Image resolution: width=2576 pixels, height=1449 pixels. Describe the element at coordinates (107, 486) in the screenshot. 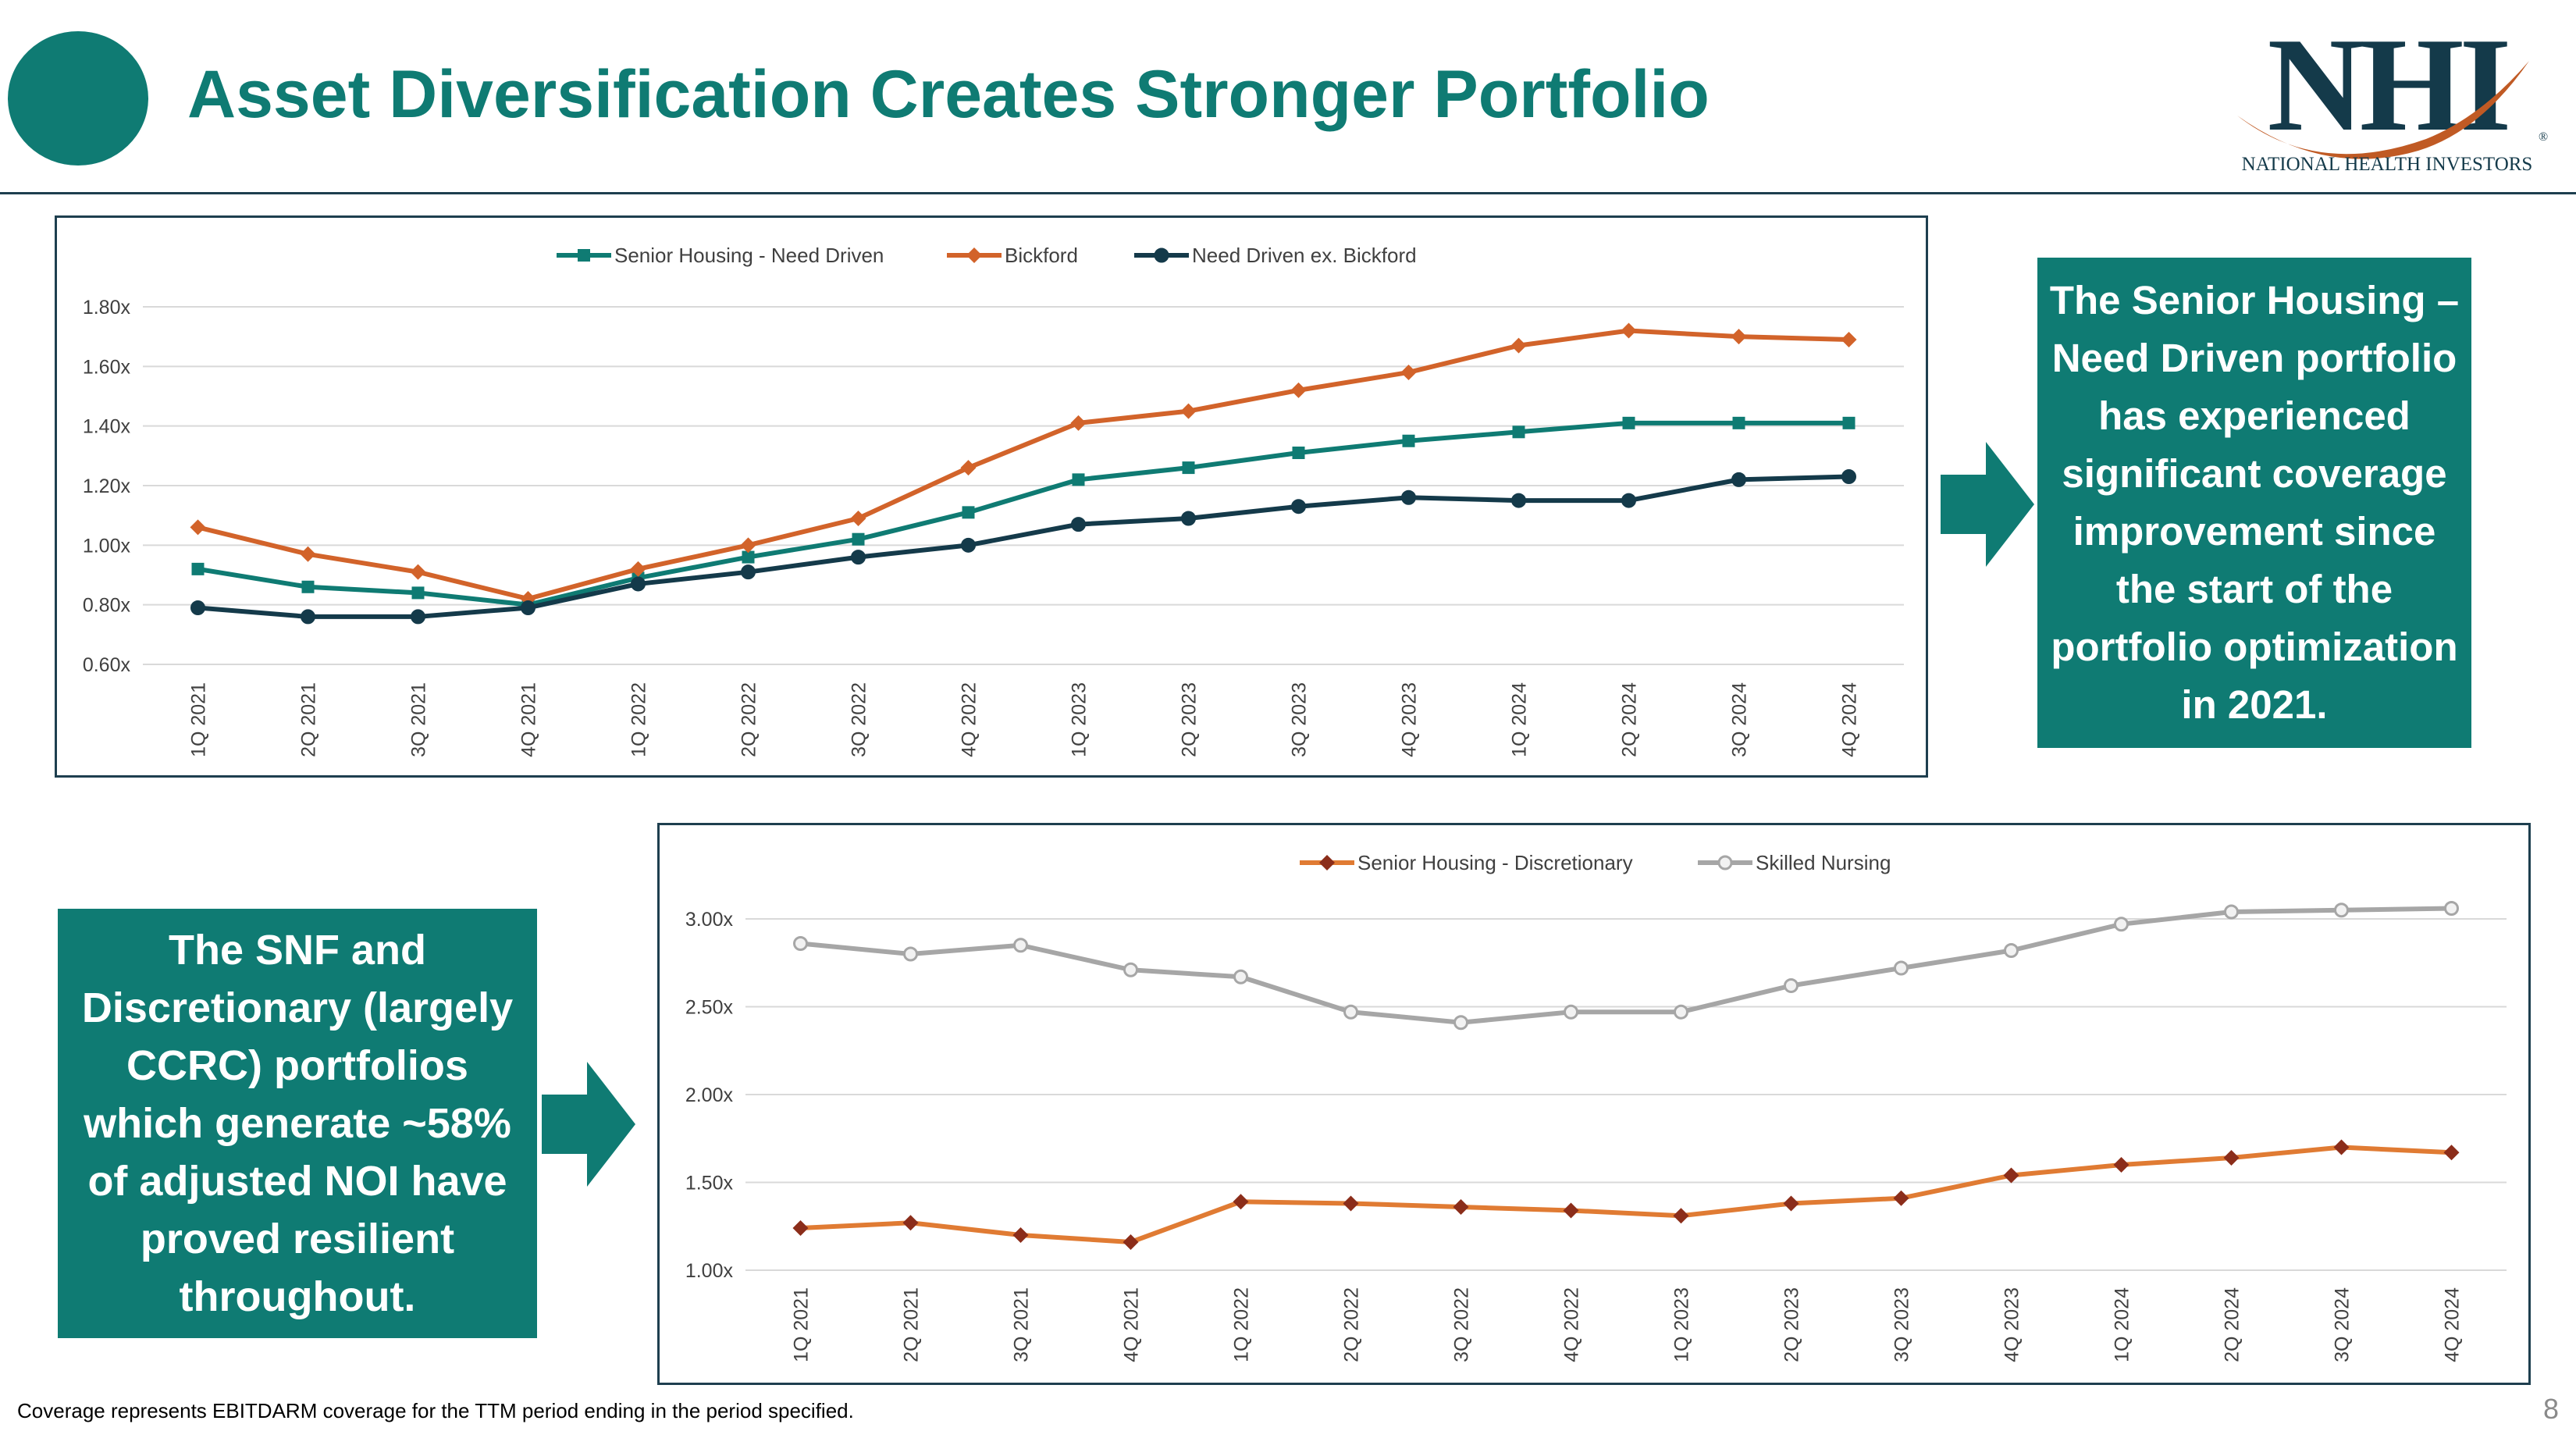

I see `y-tick-label: 1.20x` at that location.